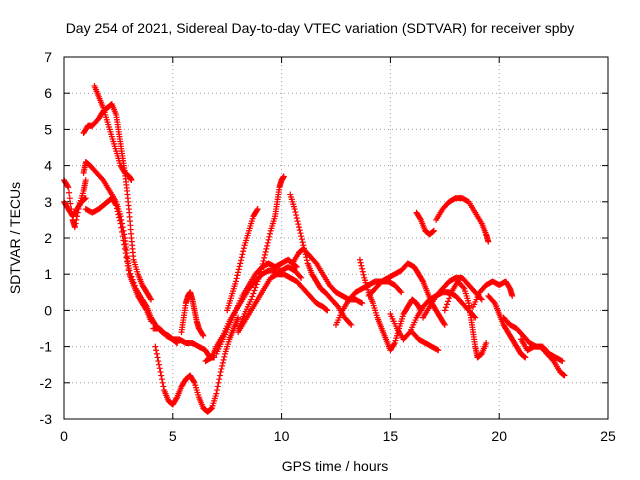  Describe the element at coordinates (15, 238) in the screenshot. I see `y-axis-label: SDTVAR / TECUs` at that location.